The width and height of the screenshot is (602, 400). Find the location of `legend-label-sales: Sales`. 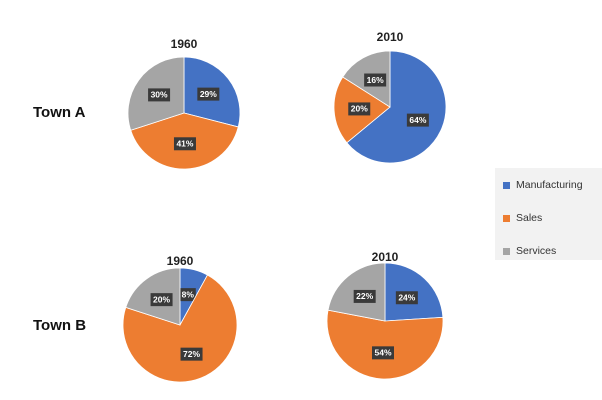

legend-label-sales: Sales is located at coordinates (529, 218).